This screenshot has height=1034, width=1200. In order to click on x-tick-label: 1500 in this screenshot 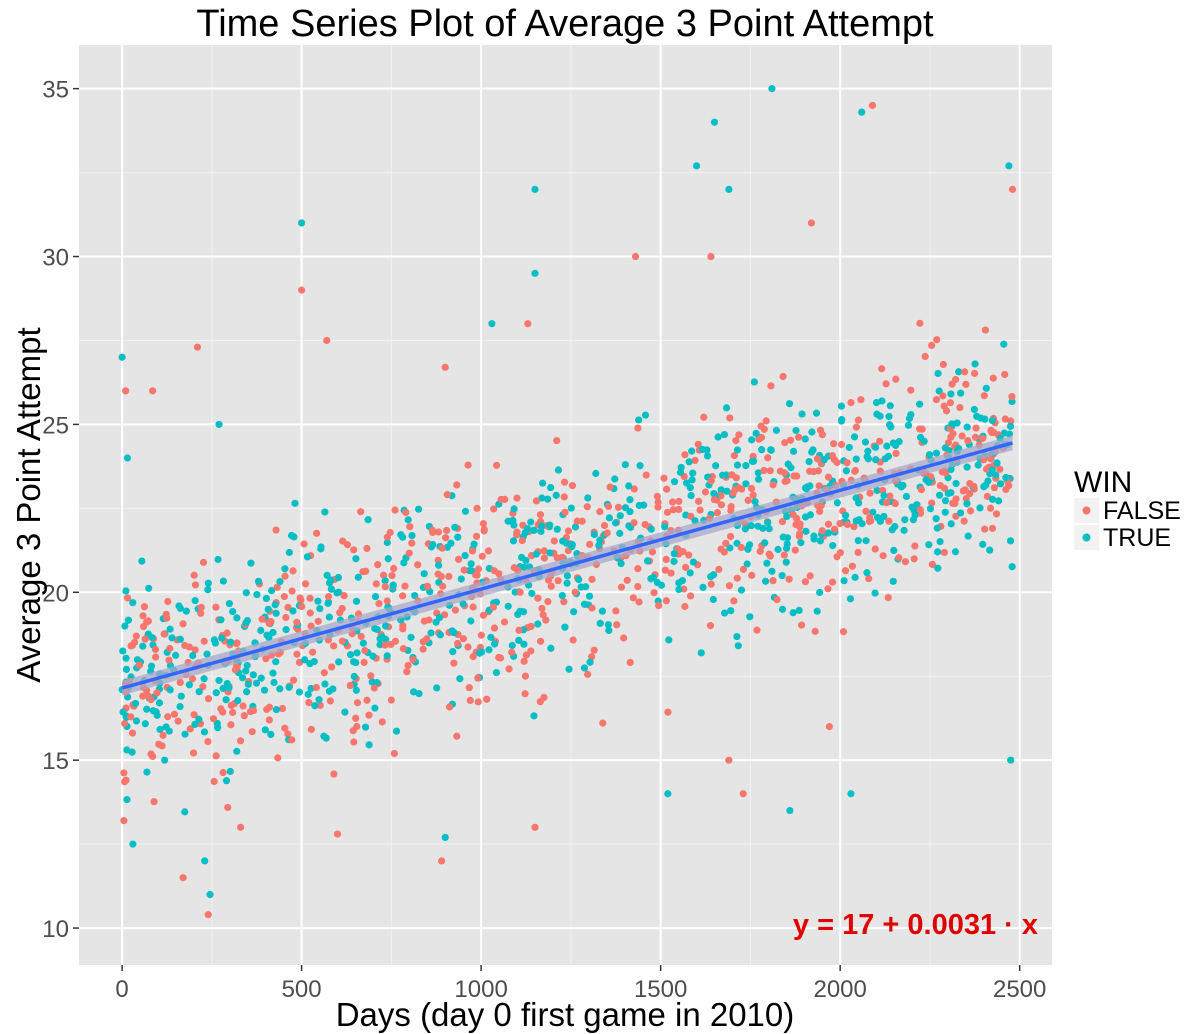, I will do `click(660, 989)`.